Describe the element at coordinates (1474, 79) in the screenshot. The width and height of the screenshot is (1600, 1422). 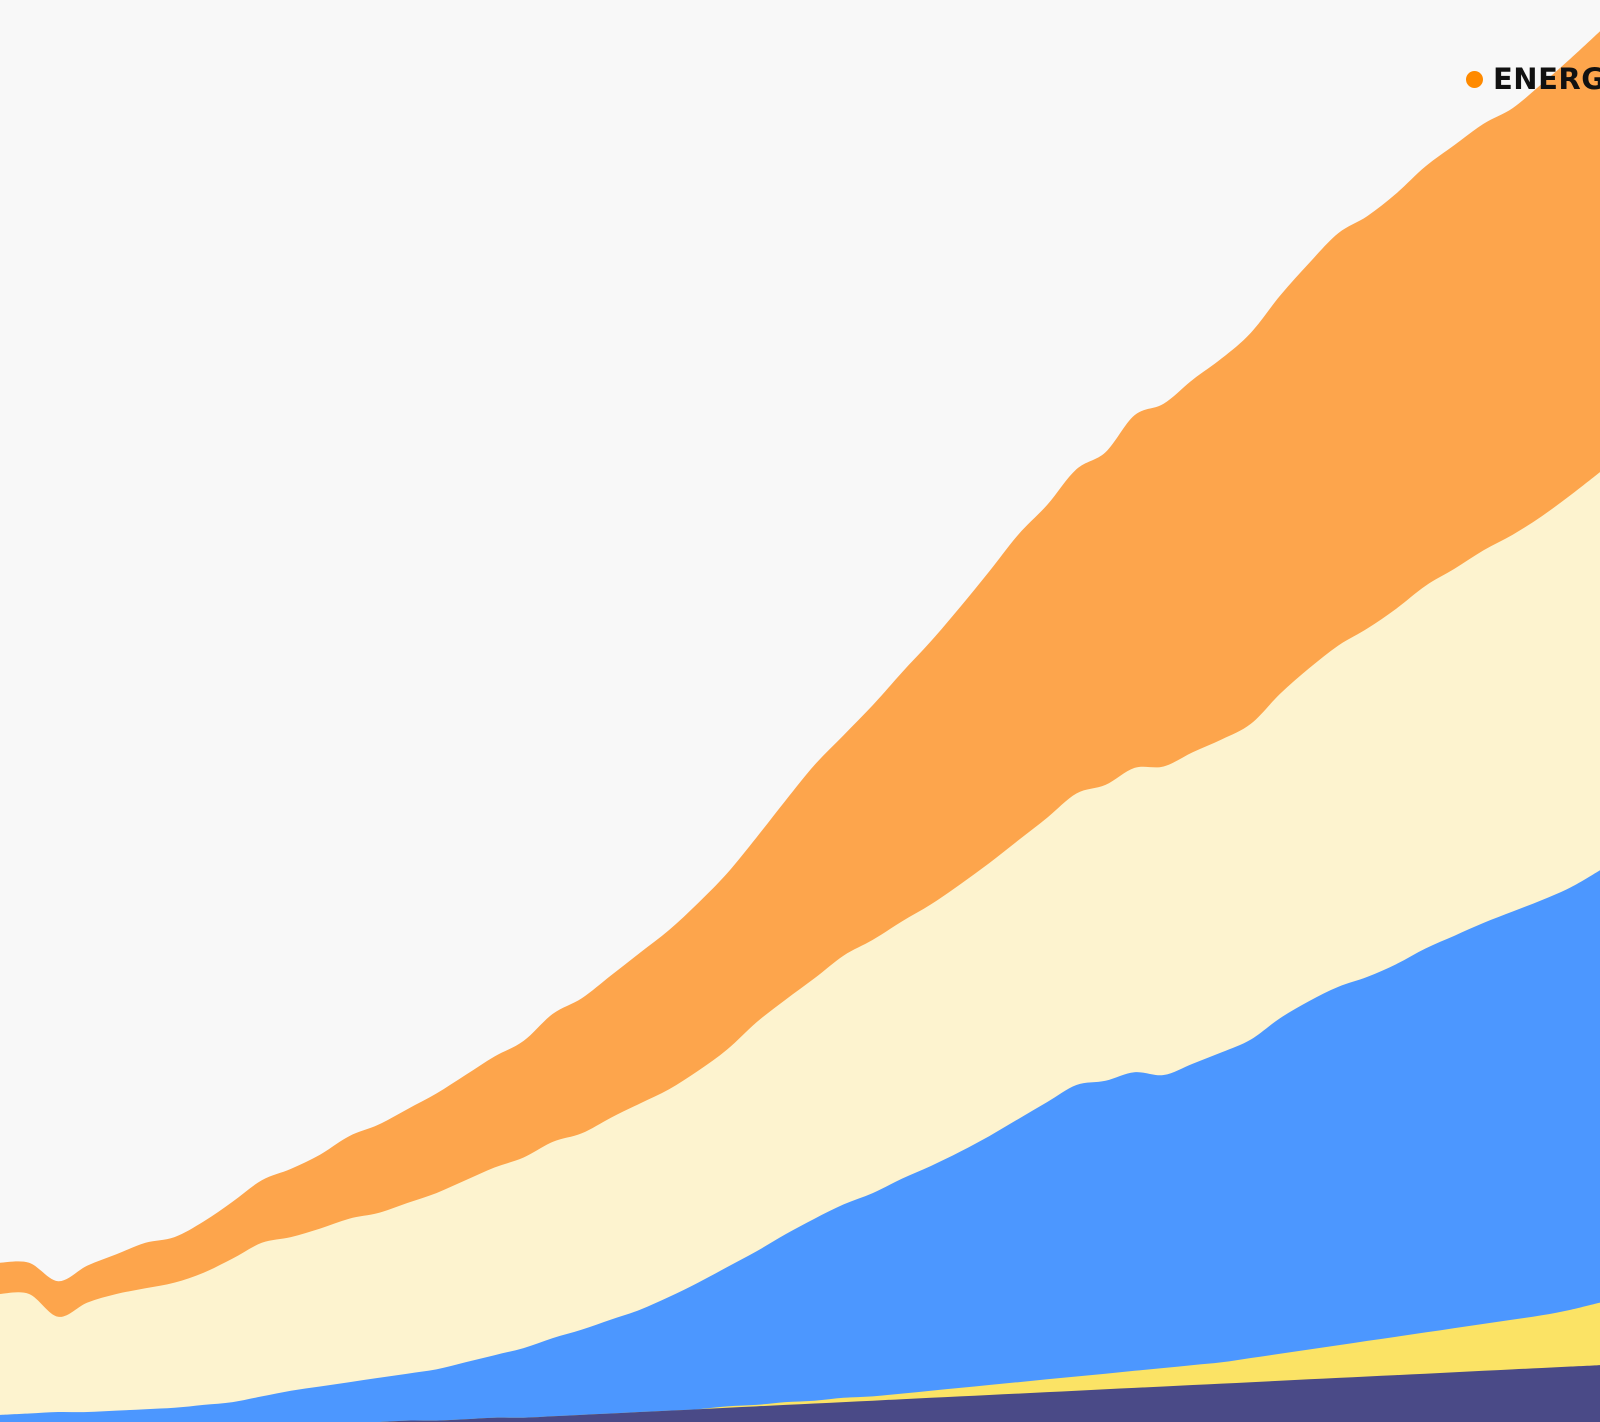
I see `legend-dot` at that location.